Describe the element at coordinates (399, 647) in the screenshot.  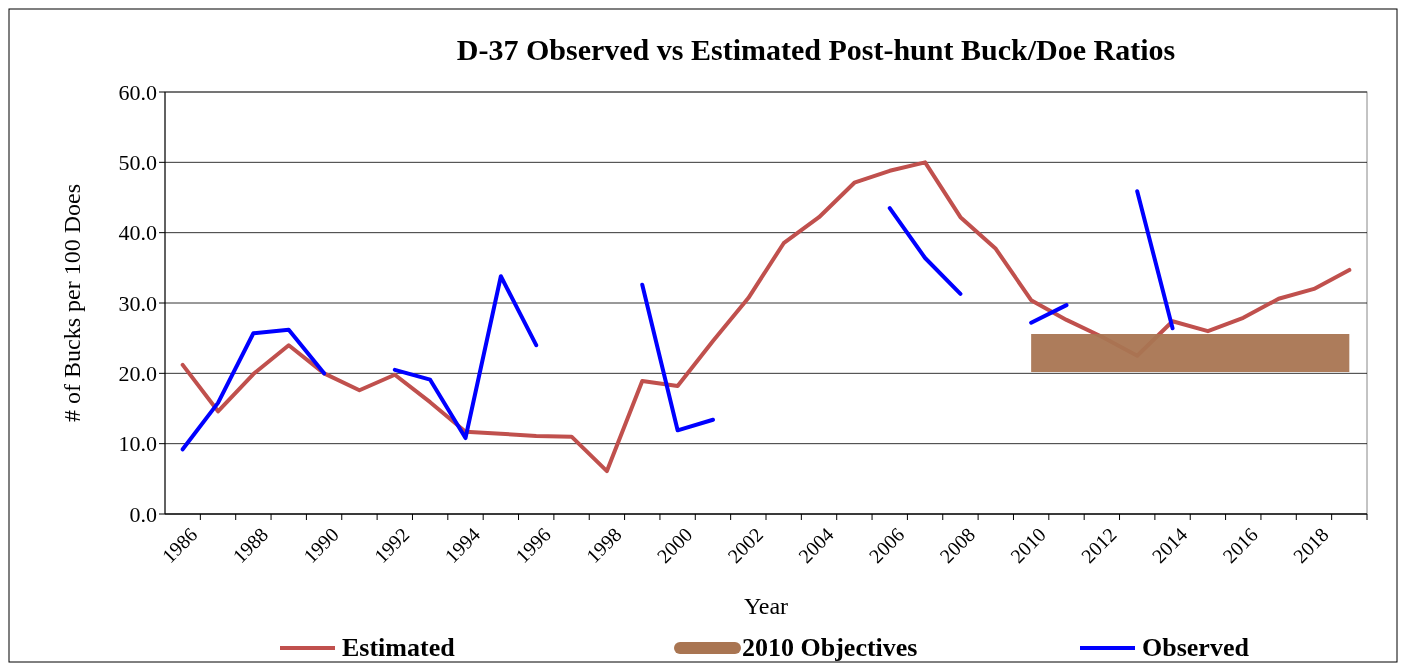
I see `legend-label: Estimated` at that location.